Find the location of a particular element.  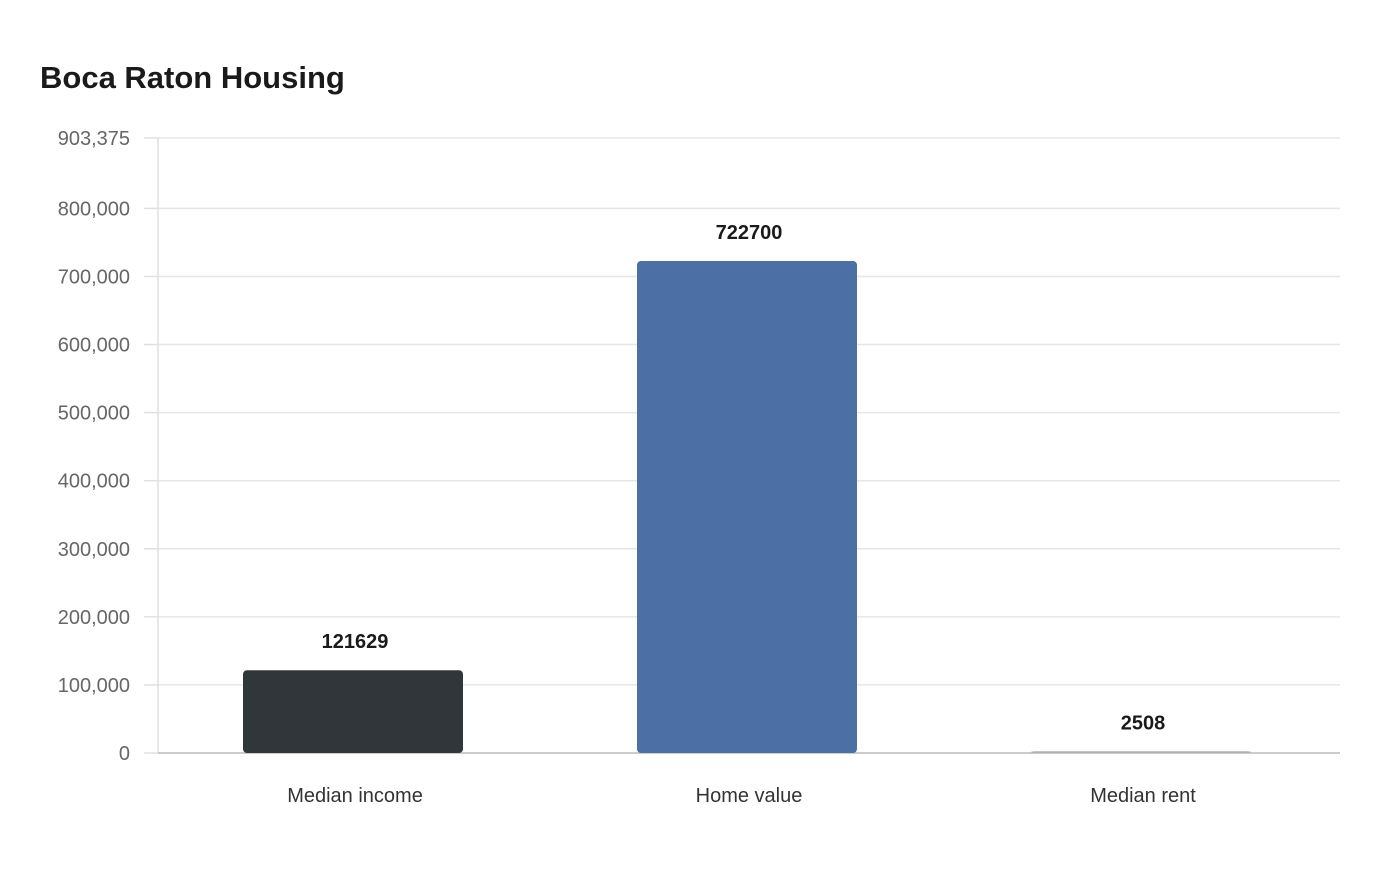

y-tick-label: 0 is located at coordinates (124, 754).